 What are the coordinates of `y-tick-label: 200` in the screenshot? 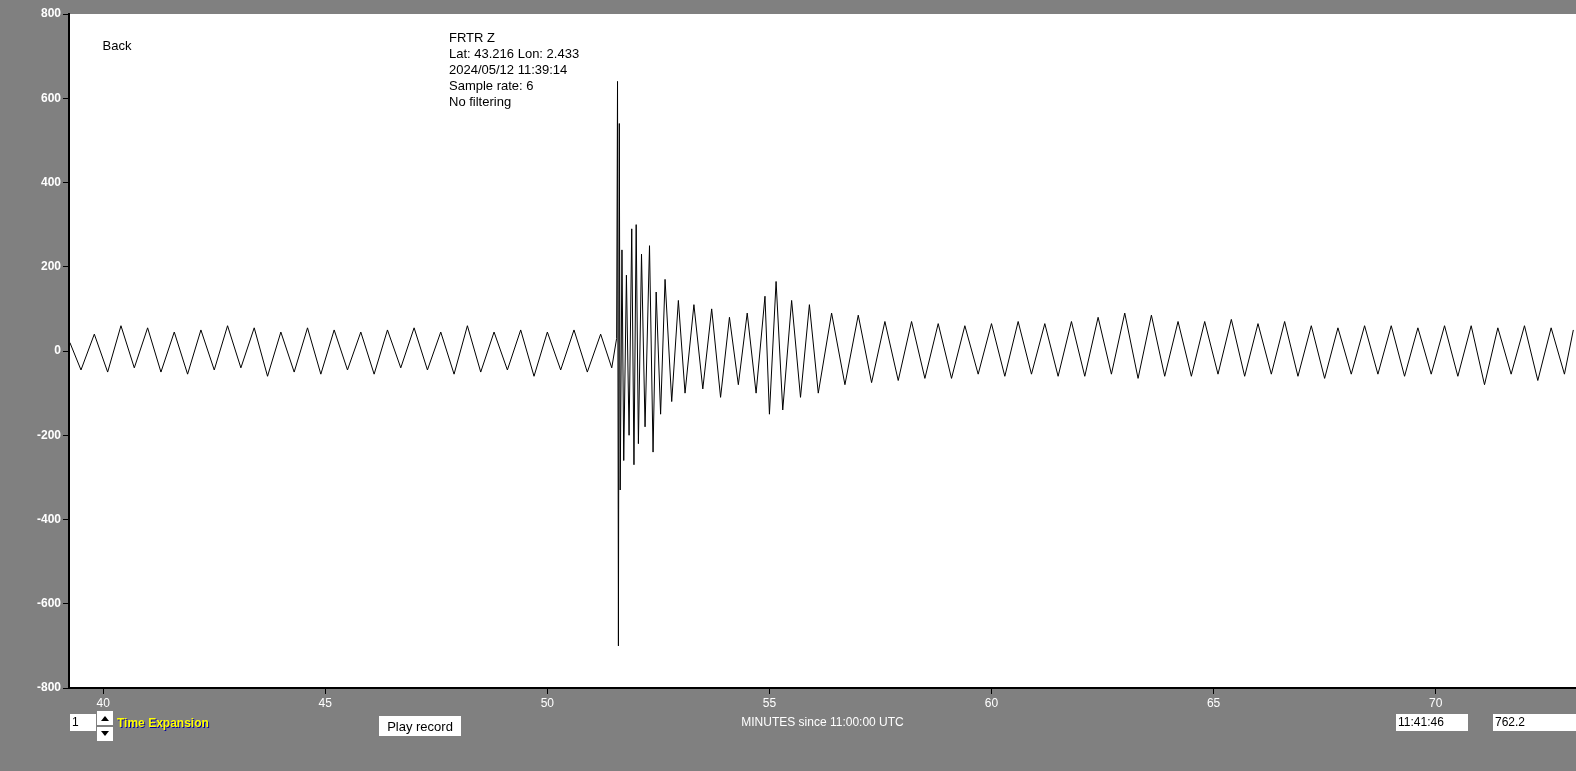 It's located at (51, 266).